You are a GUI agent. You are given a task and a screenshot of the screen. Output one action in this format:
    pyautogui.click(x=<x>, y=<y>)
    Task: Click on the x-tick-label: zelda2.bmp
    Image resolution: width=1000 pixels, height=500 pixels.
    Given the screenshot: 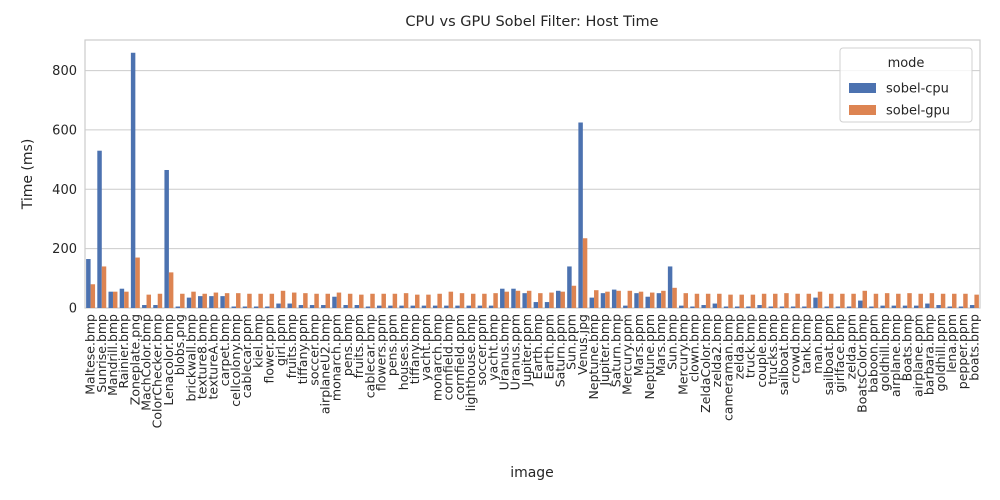 What is the action you would take?
    pyautogui.click(x=716, y=350)
    